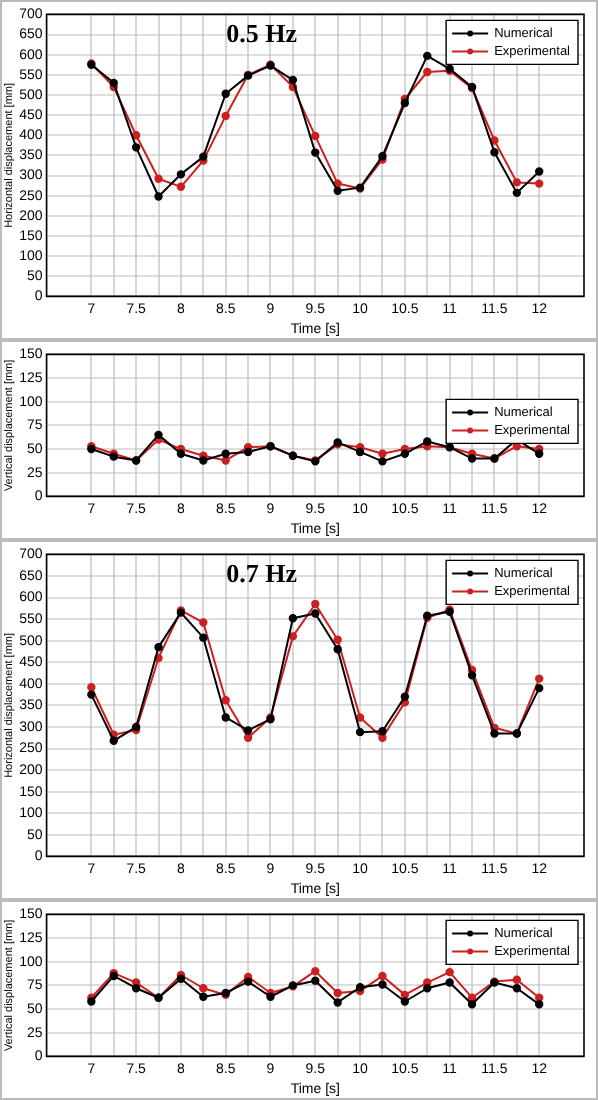 This screenshot has width=598, height=1100. What do you see at coordinates (262, 33) in the screenshot?
I see `chart-title: 0.5 Hz` at bounding box center [262, 33].